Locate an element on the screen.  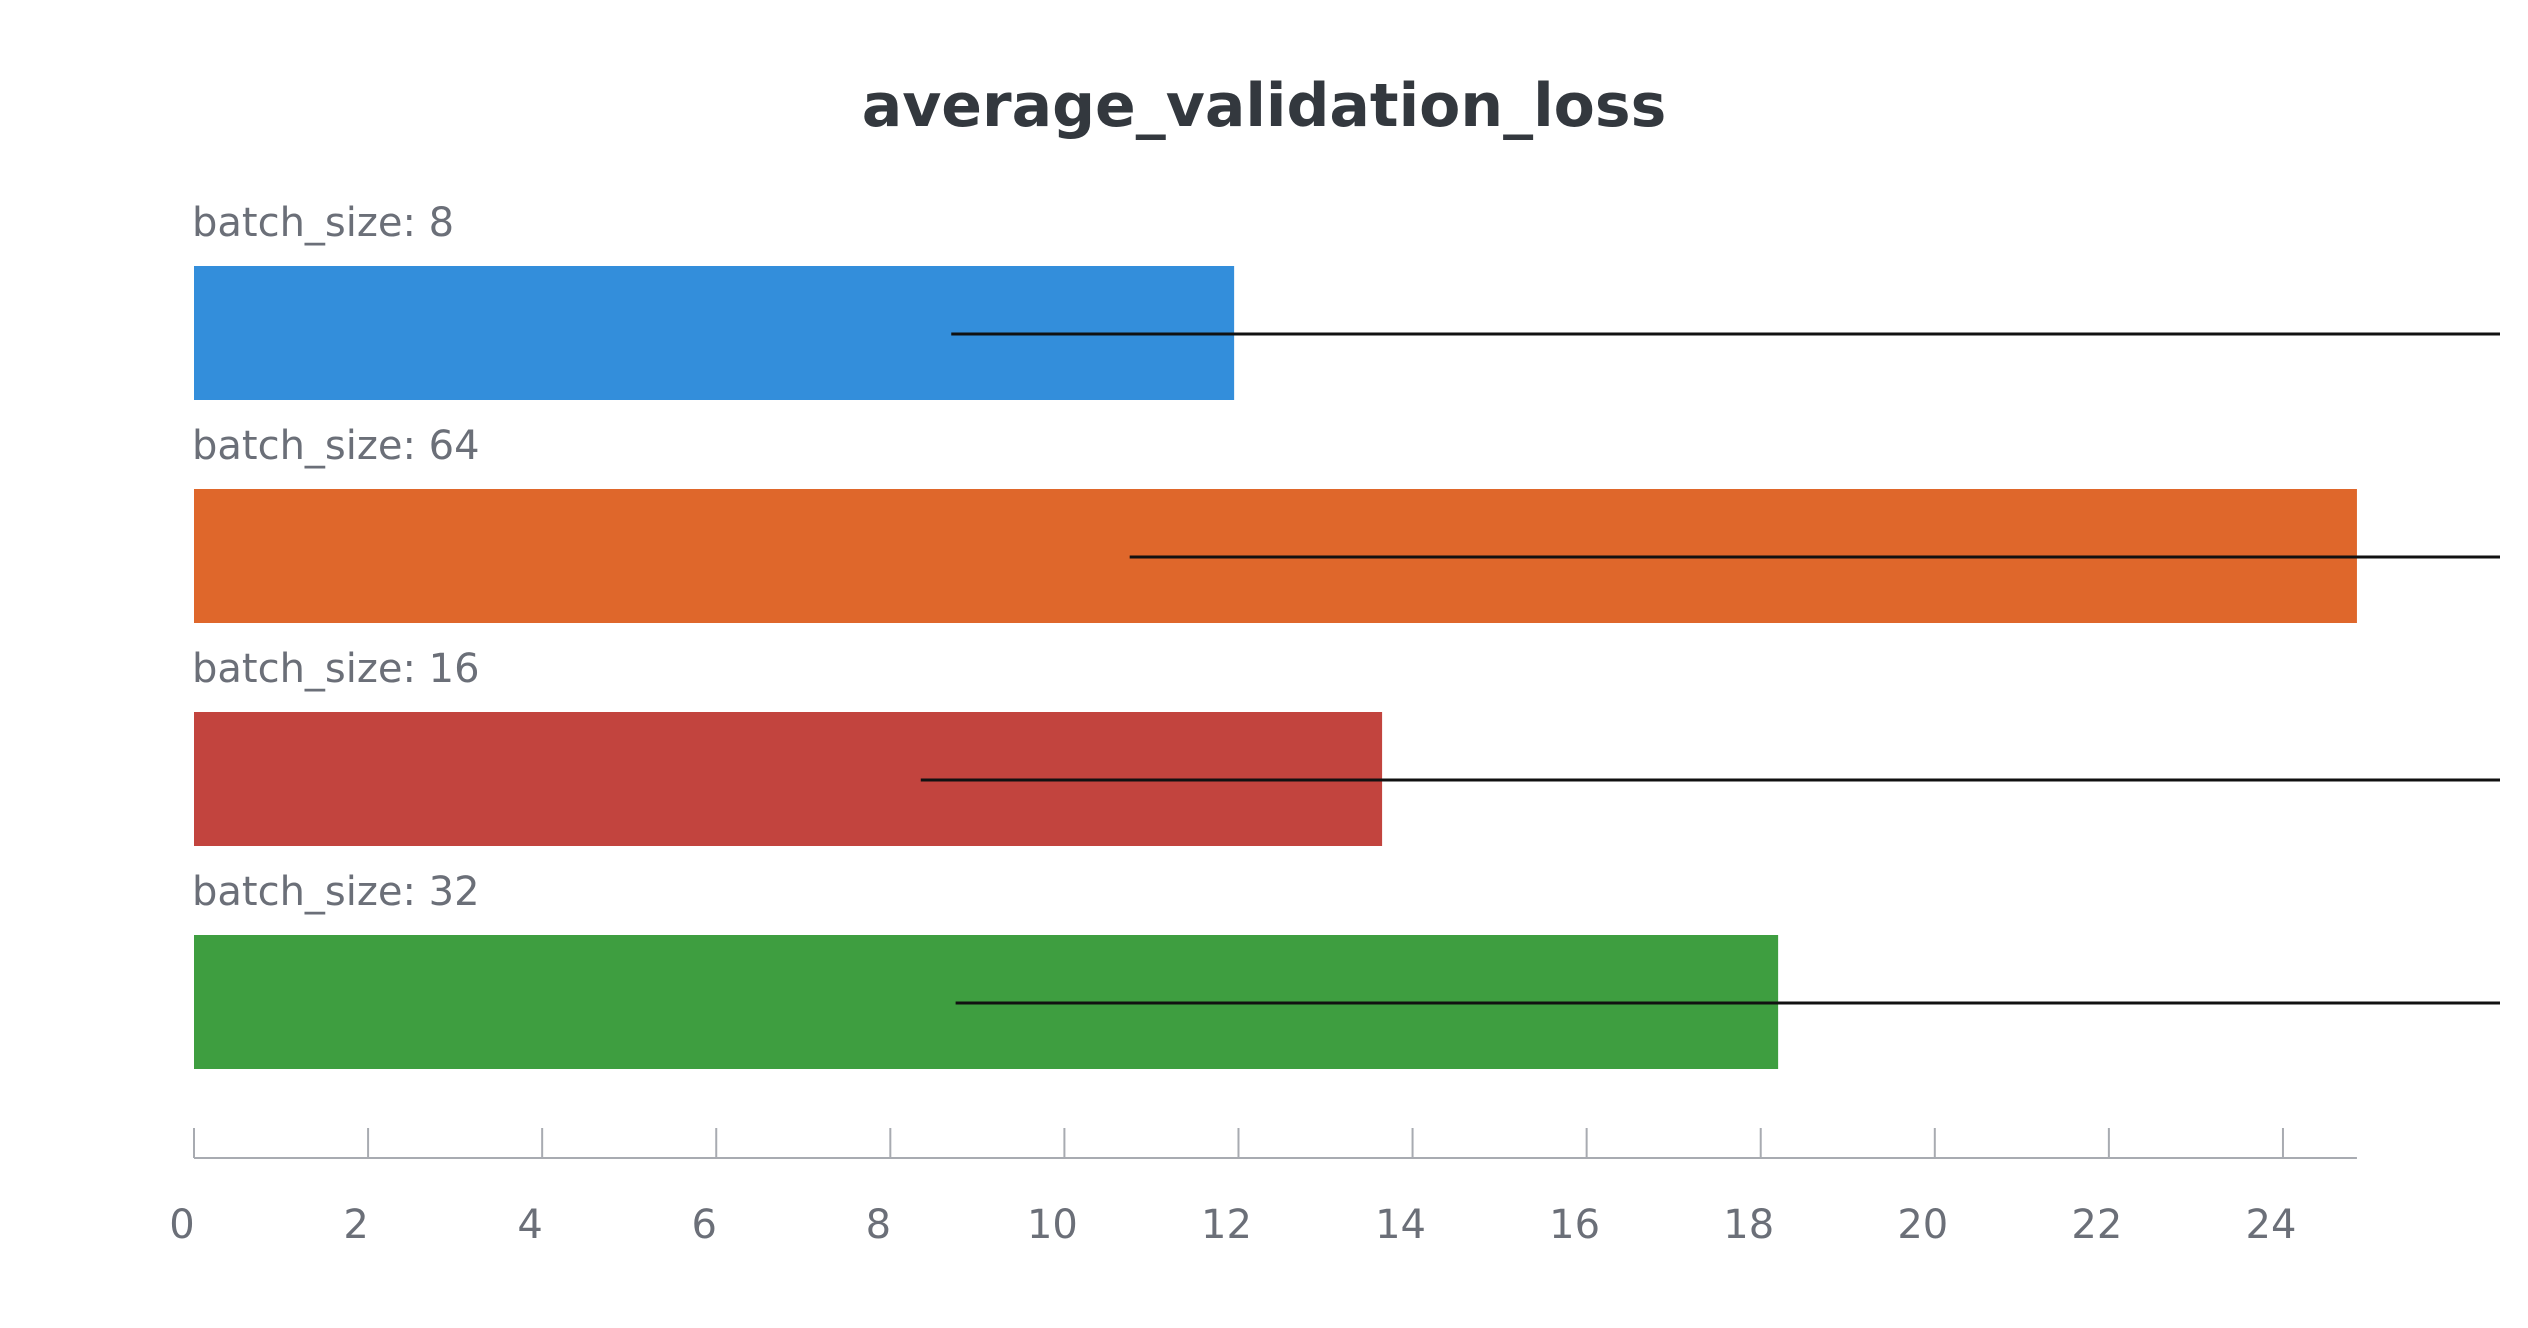
x-tick-label: 14 is located at coordinates (1400, 1225).